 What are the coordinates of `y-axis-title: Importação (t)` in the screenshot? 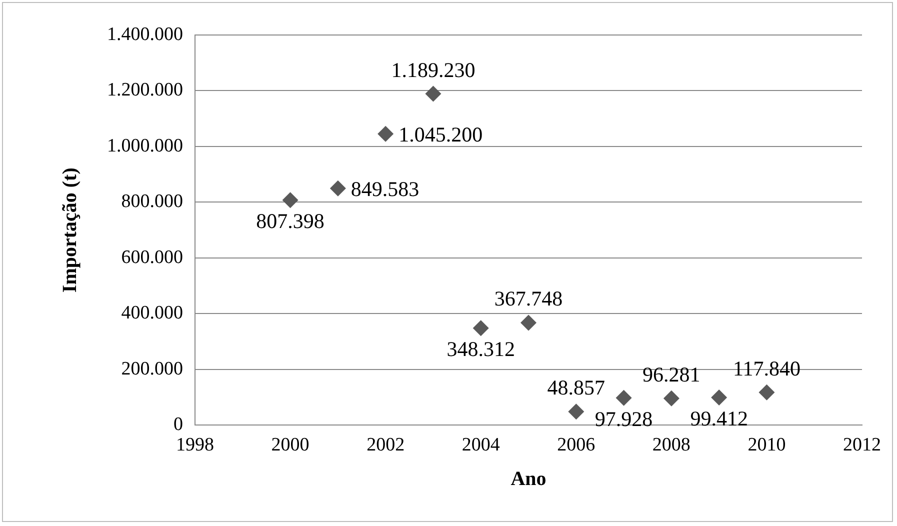 It's located at (70, 230).